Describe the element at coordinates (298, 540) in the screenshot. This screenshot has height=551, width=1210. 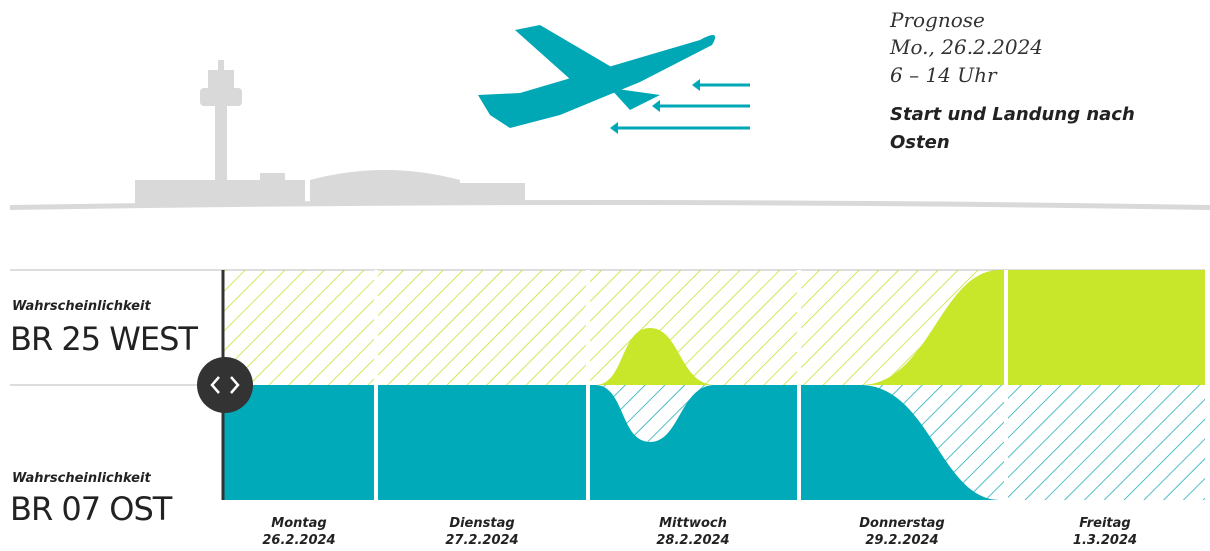
I see `day-date: 26.2.2024` at that location.